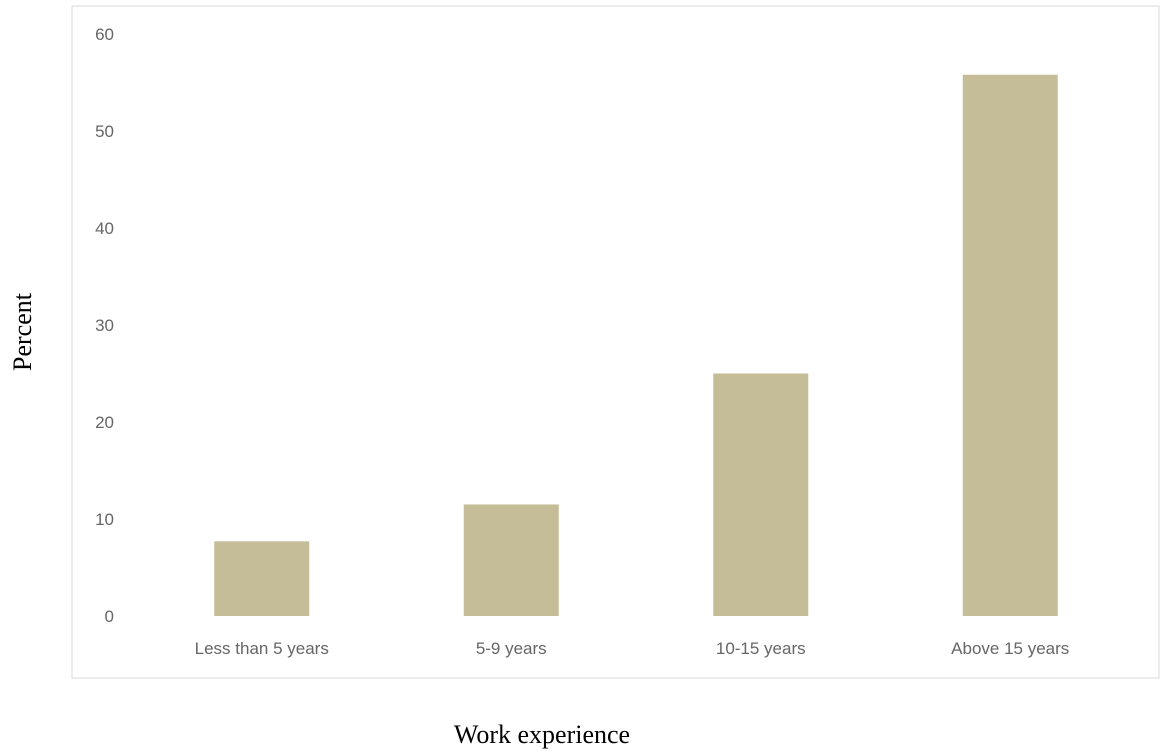 This screenshot has width=1160, height=752. What do you see at coordinates (22, 331) in the screenshot?
I see `y-axis-title: Percent` at bounding box center [22, 331].